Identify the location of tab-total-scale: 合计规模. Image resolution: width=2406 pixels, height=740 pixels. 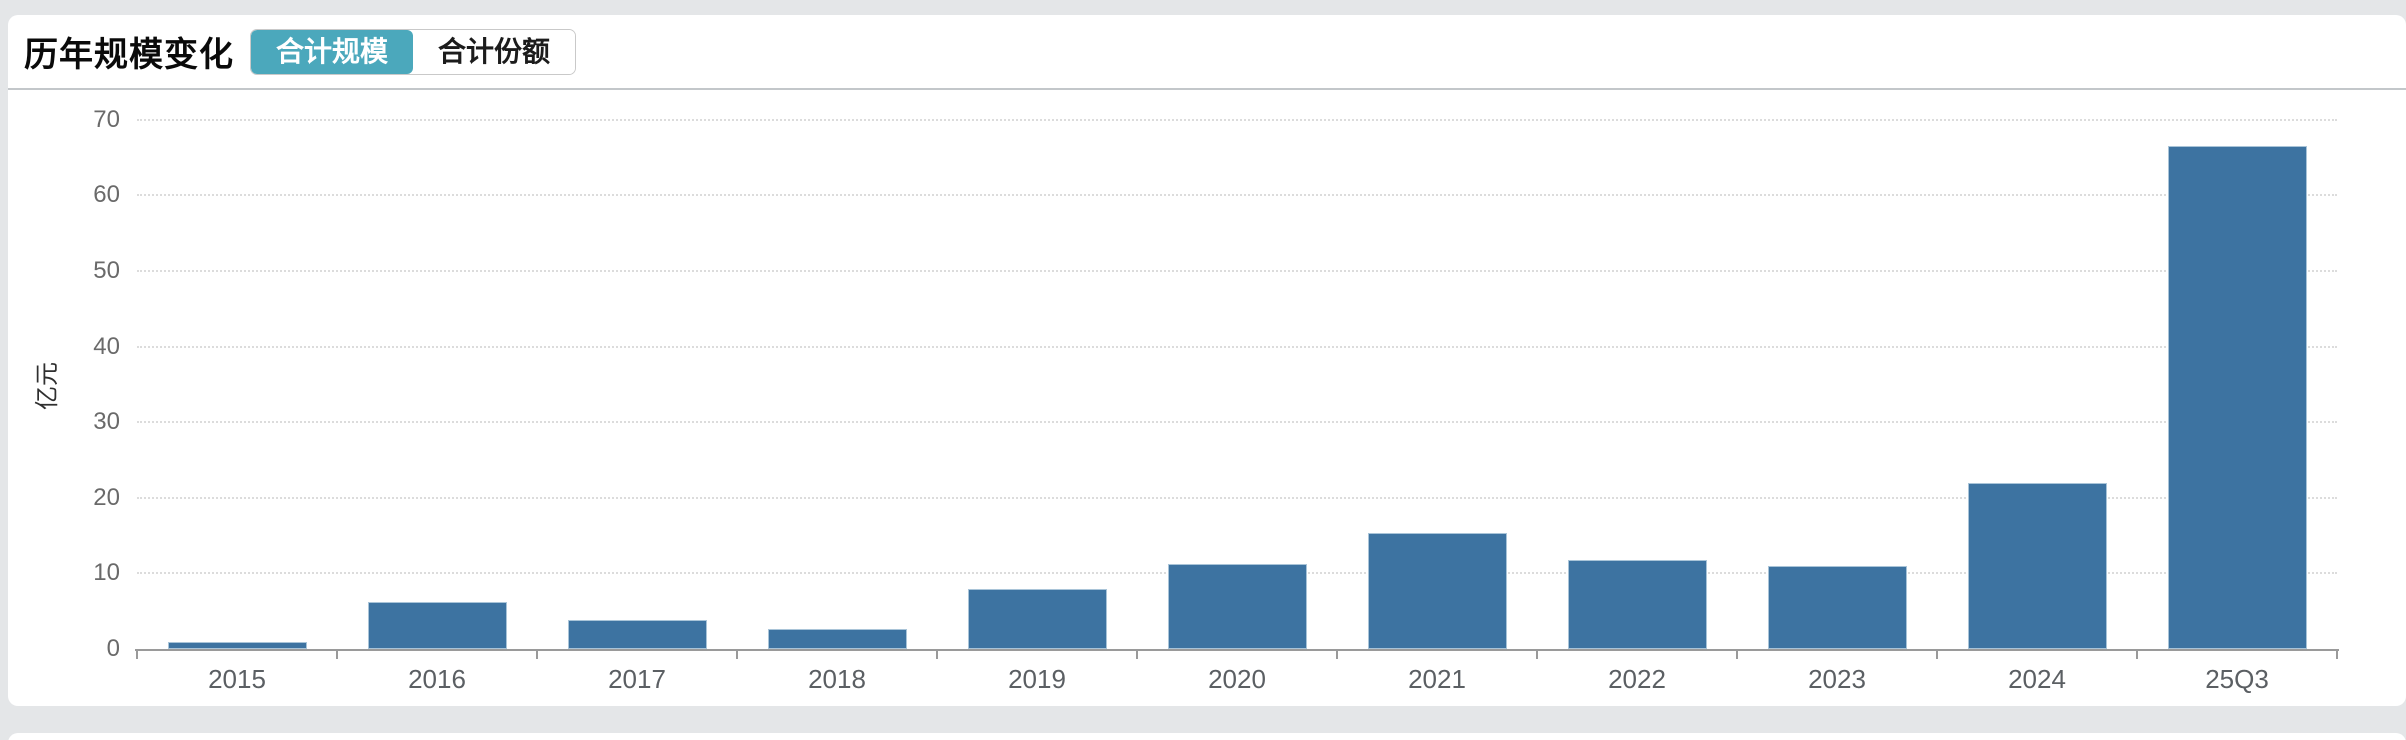
(332, 51).